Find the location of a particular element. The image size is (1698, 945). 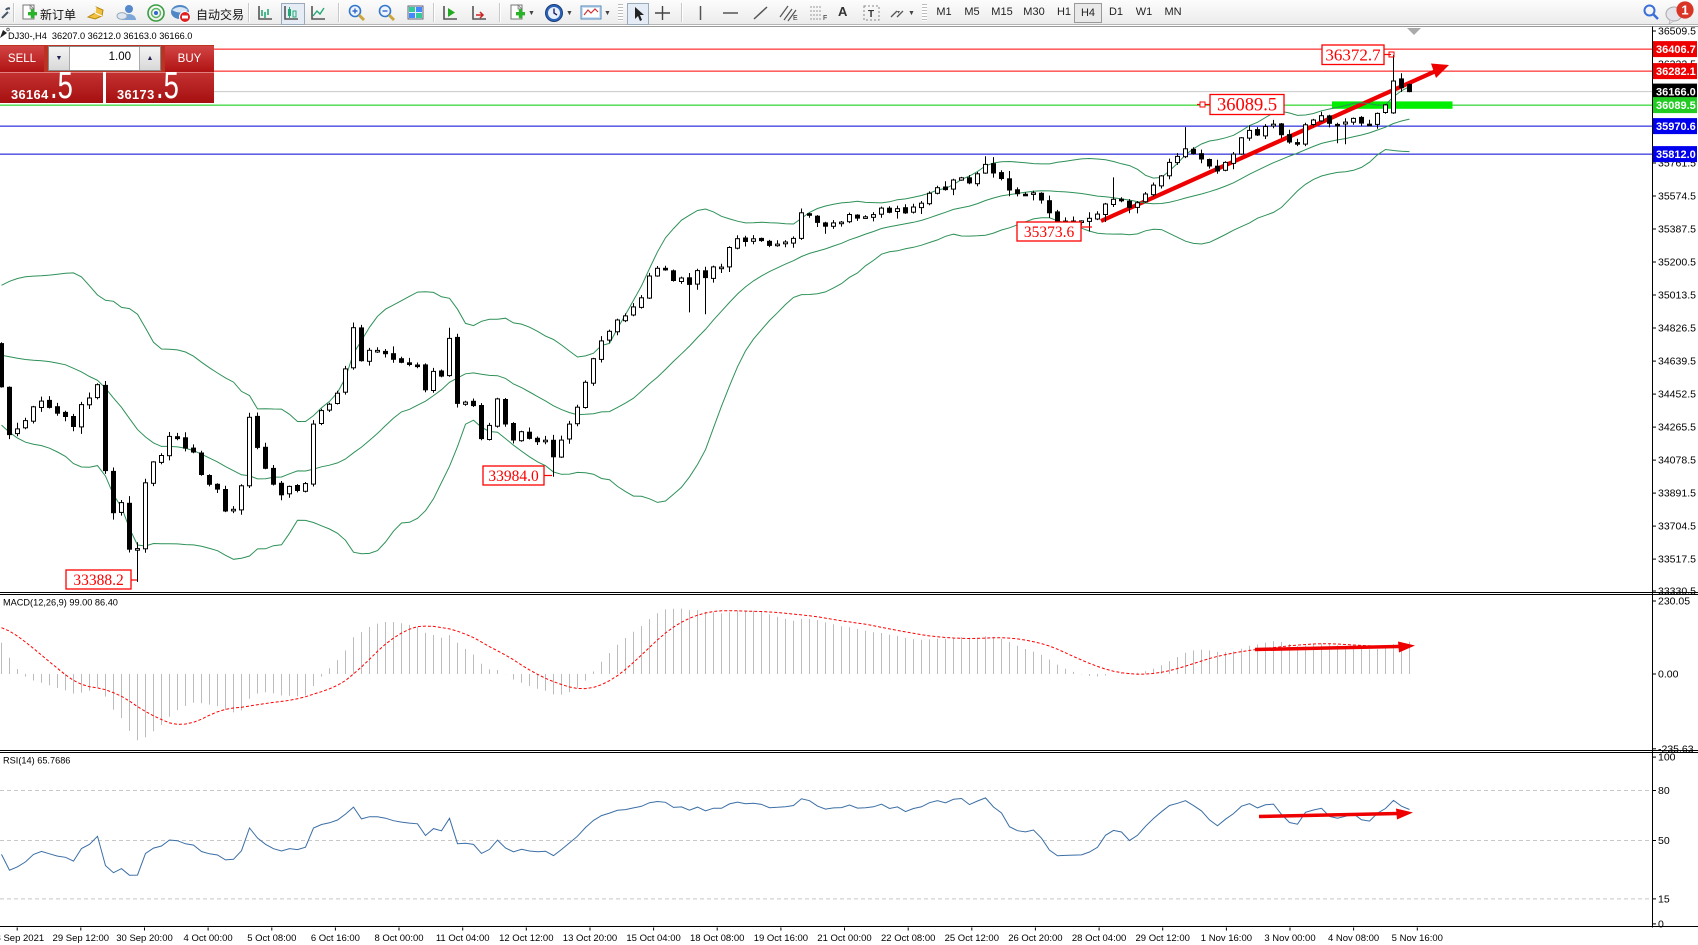

svg-text: 26 Oct 20:00 is located at coordinates (1035, 938).